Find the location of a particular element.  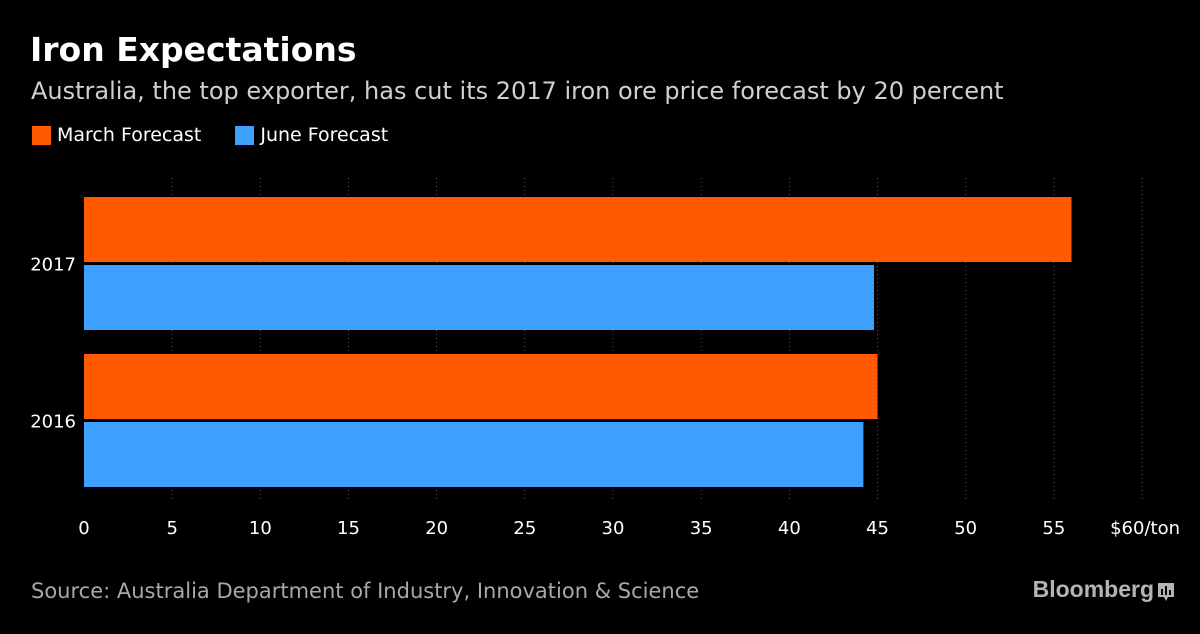

bar-2017-march is located at coordinates (578, 229).